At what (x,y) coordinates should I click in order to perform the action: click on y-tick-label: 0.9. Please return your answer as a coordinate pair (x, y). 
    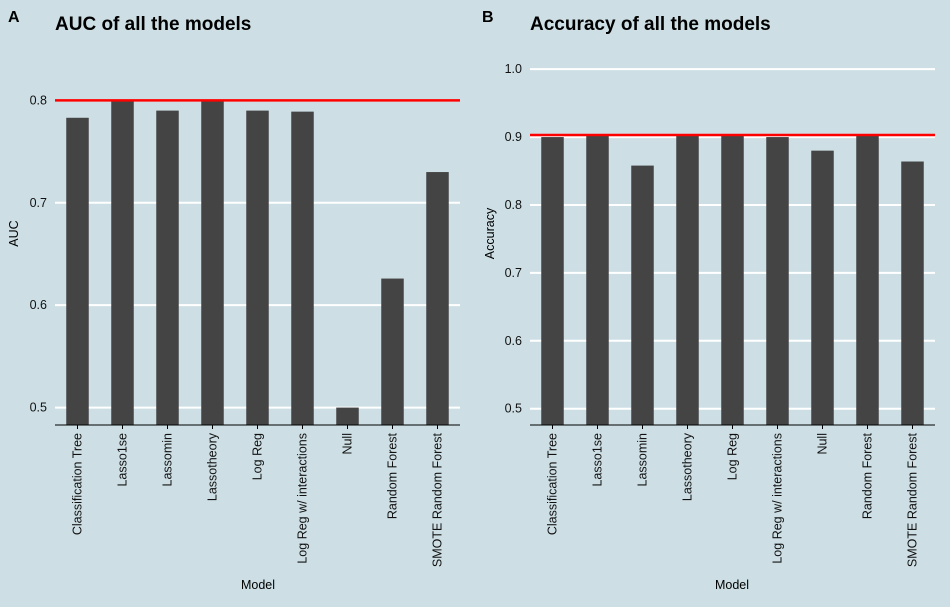
    Looking at the image, I should click on (513, 137).